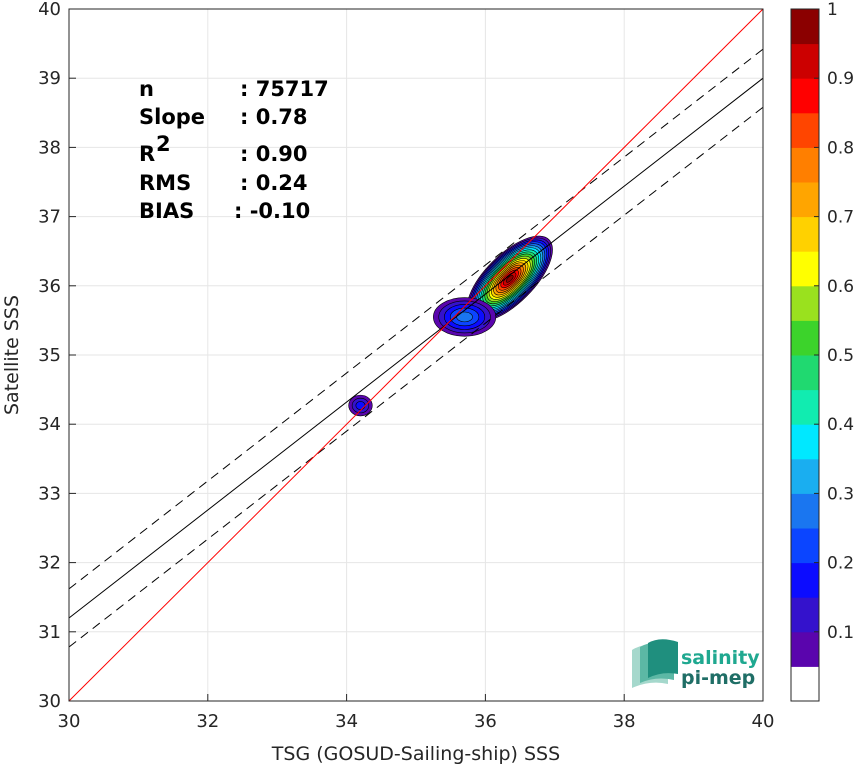 The height and width of the screenshot is (768, 858). What do you see at coordinates (207, 721) in the screenshot?
I see `x-tick-label: 32` at bounding box center [207, 721].